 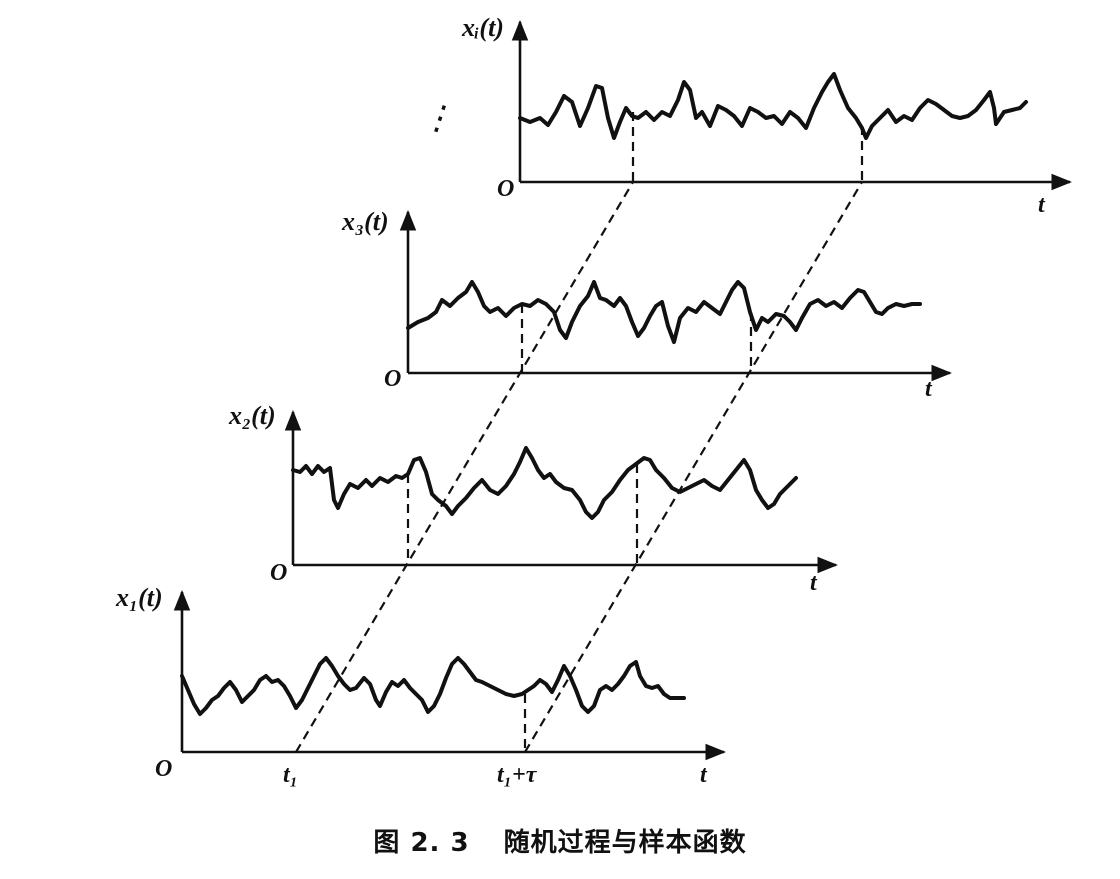 What do you see at coordinates (252, 415) in the screenshot?
I see `x2-ylabel: x₂(t)` at bounding box center [252, 415].